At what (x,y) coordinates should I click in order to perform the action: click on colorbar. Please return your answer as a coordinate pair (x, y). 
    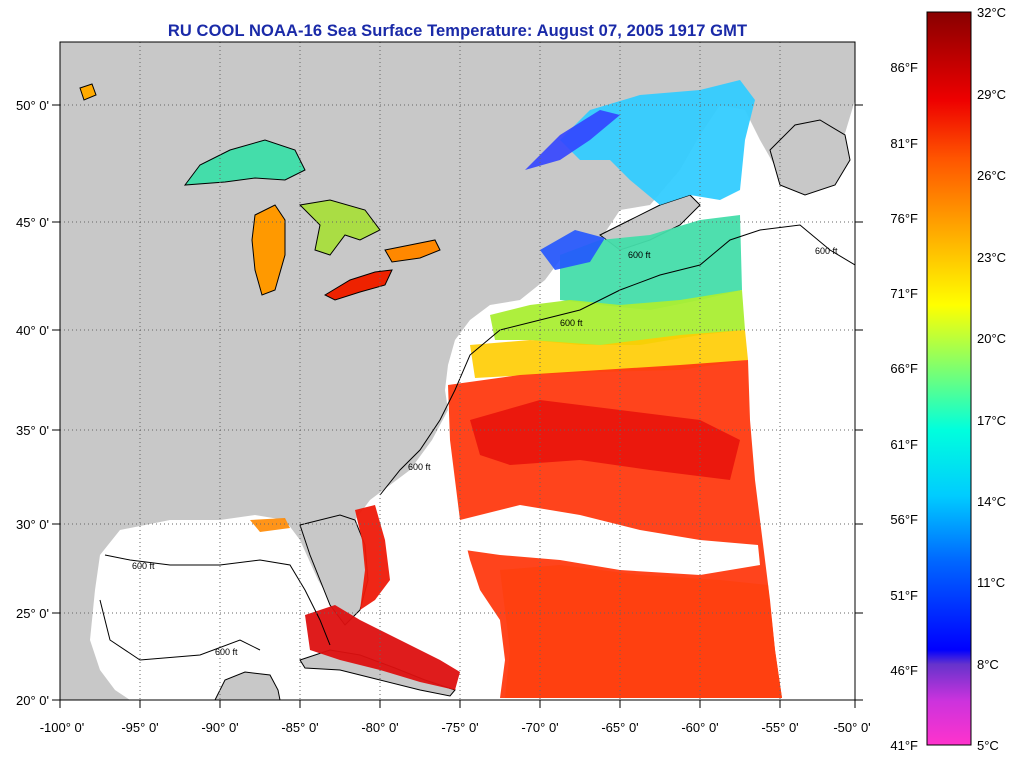
    Looking at the image, I should click on (949, 378).